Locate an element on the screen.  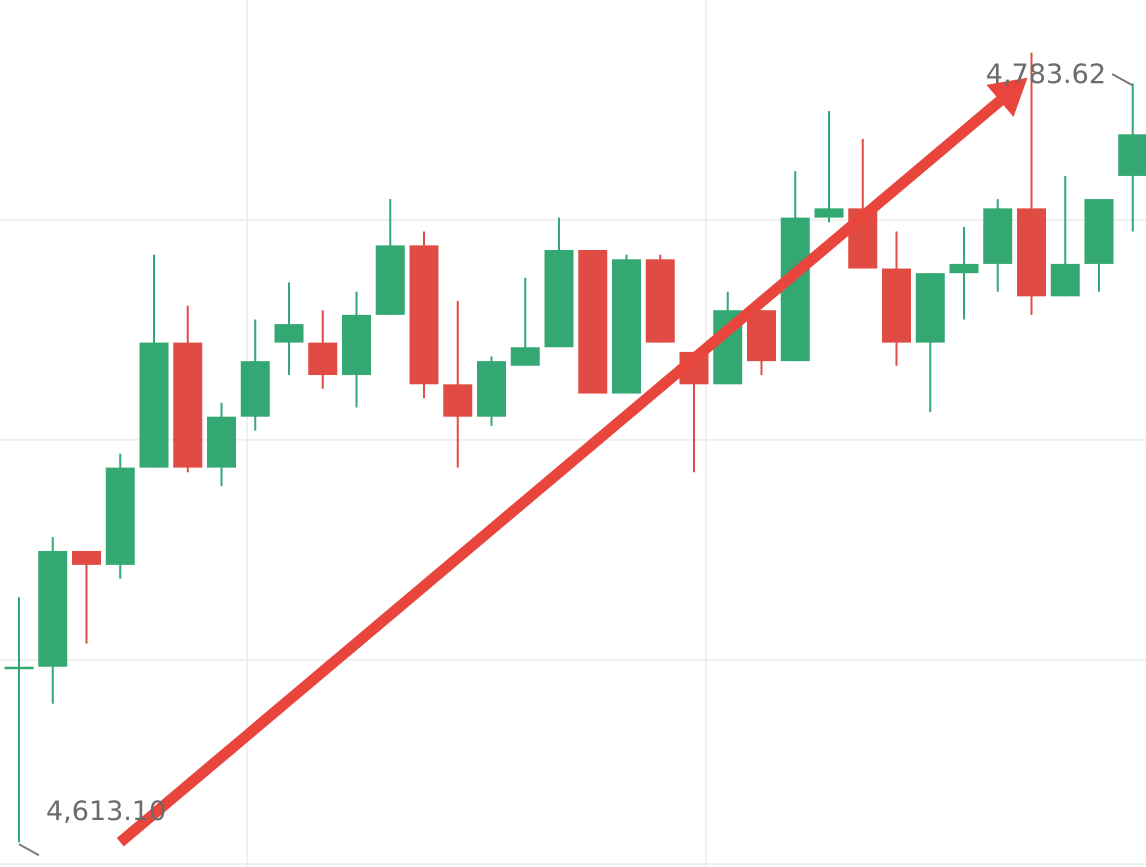
low-price-label: 4,613.10 is located at coordinates (106, 811).